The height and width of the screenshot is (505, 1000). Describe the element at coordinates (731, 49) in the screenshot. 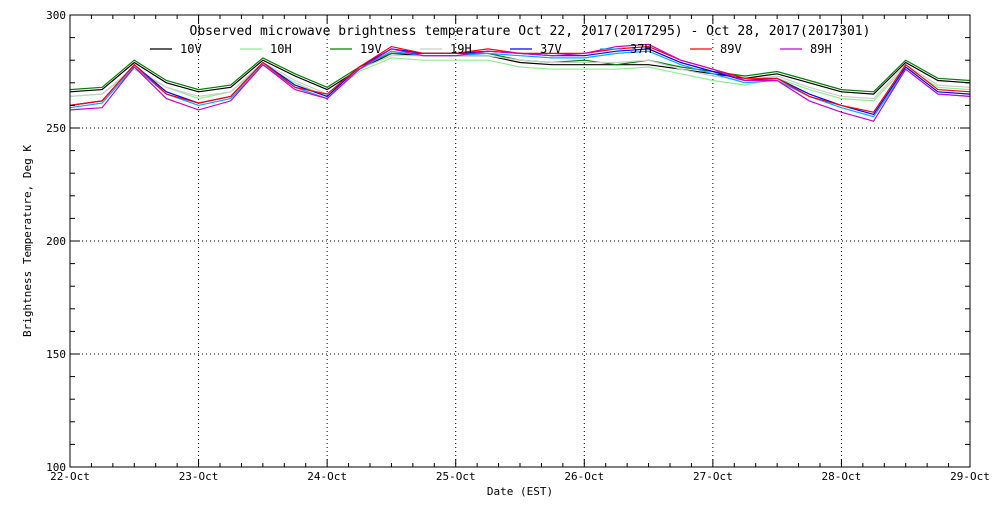

I see `legend-label-89V: 89V` at that location.